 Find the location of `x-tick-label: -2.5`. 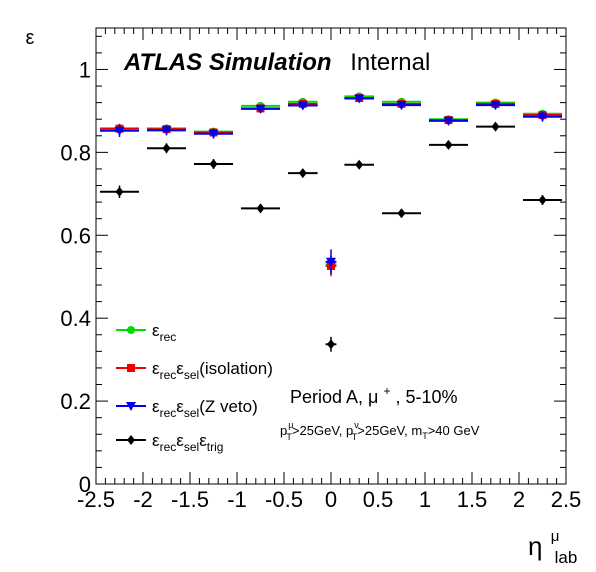

x-tick-label: -2.5 is located at coordinates (96, 499).